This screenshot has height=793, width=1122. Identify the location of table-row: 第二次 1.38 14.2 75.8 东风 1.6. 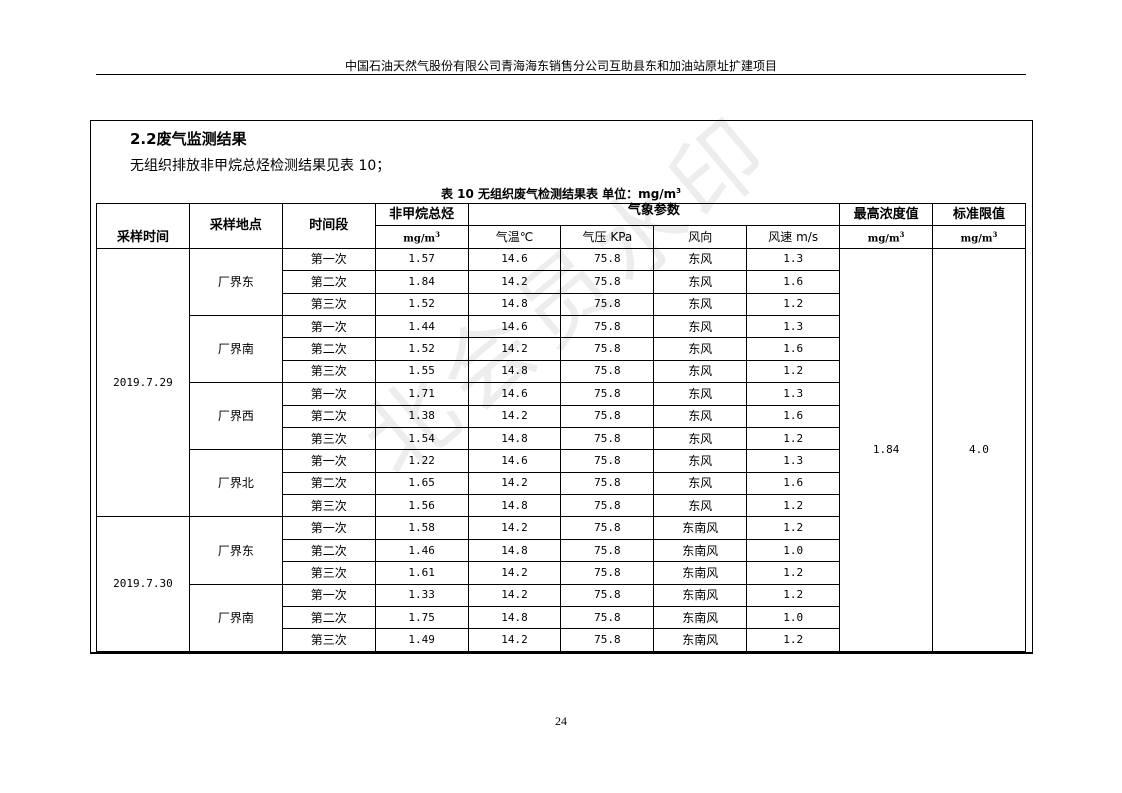
(561, 416).